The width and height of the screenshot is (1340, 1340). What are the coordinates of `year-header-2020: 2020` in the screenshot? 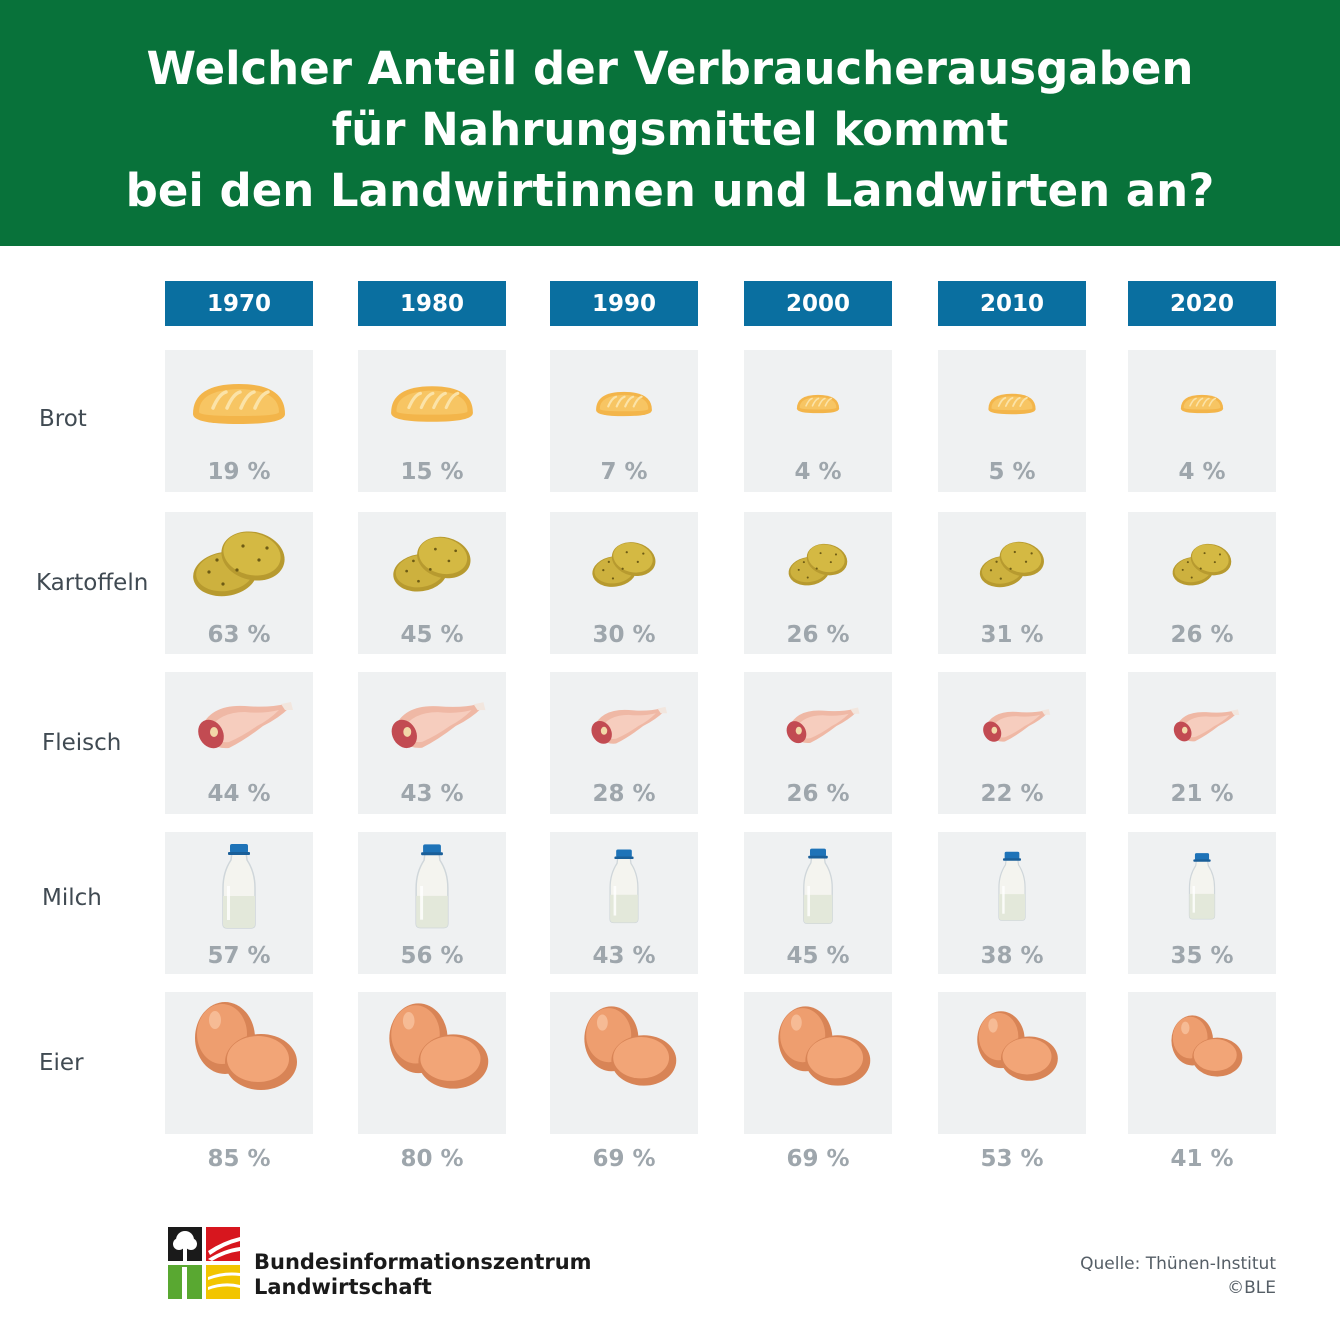 It's located at (1202, 303).